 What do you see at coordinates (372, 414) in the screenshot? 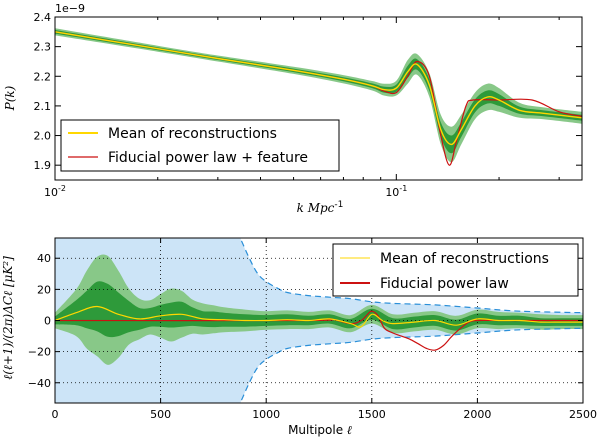
I see `bottom-xtick-label: 1500` at bounding box center [372, 414].